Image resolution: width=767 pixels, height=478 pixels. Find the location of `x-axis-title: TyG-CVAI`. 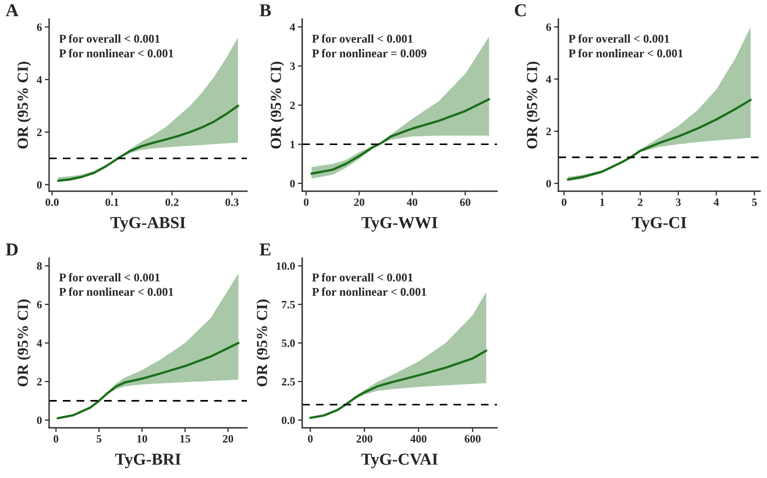

x-axis-title: TyG-CVAI is located at coordinates (399, 461).